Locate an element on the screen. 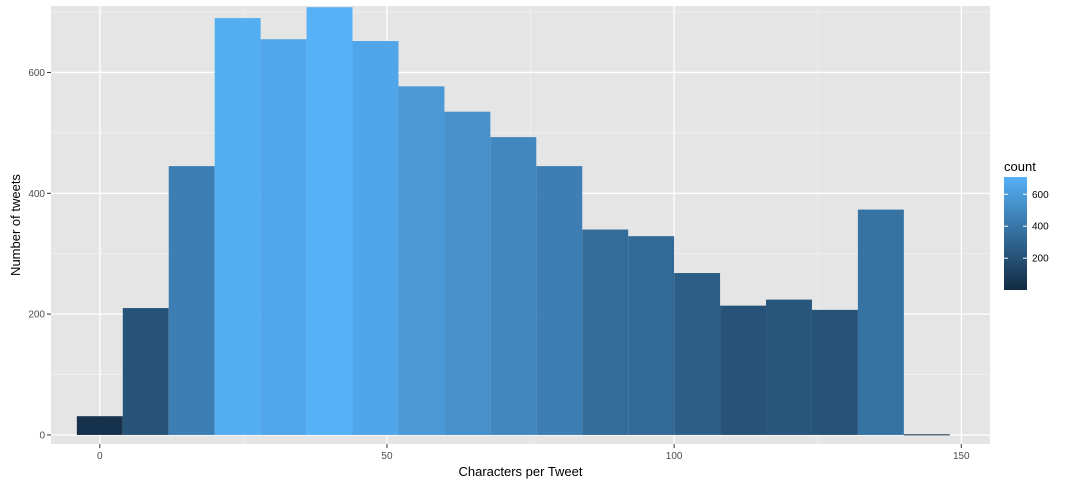 This screenshot has height=485, width=1071. x-tick-label: 0 is located at coordinates (100, 456).